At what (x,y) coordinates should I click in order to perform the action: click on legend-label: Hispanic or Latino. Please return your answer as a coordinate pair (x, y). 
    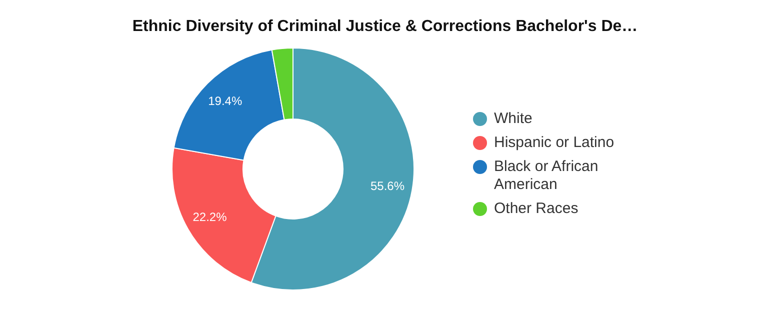
    Looking at the image, I should click on (554, 143).